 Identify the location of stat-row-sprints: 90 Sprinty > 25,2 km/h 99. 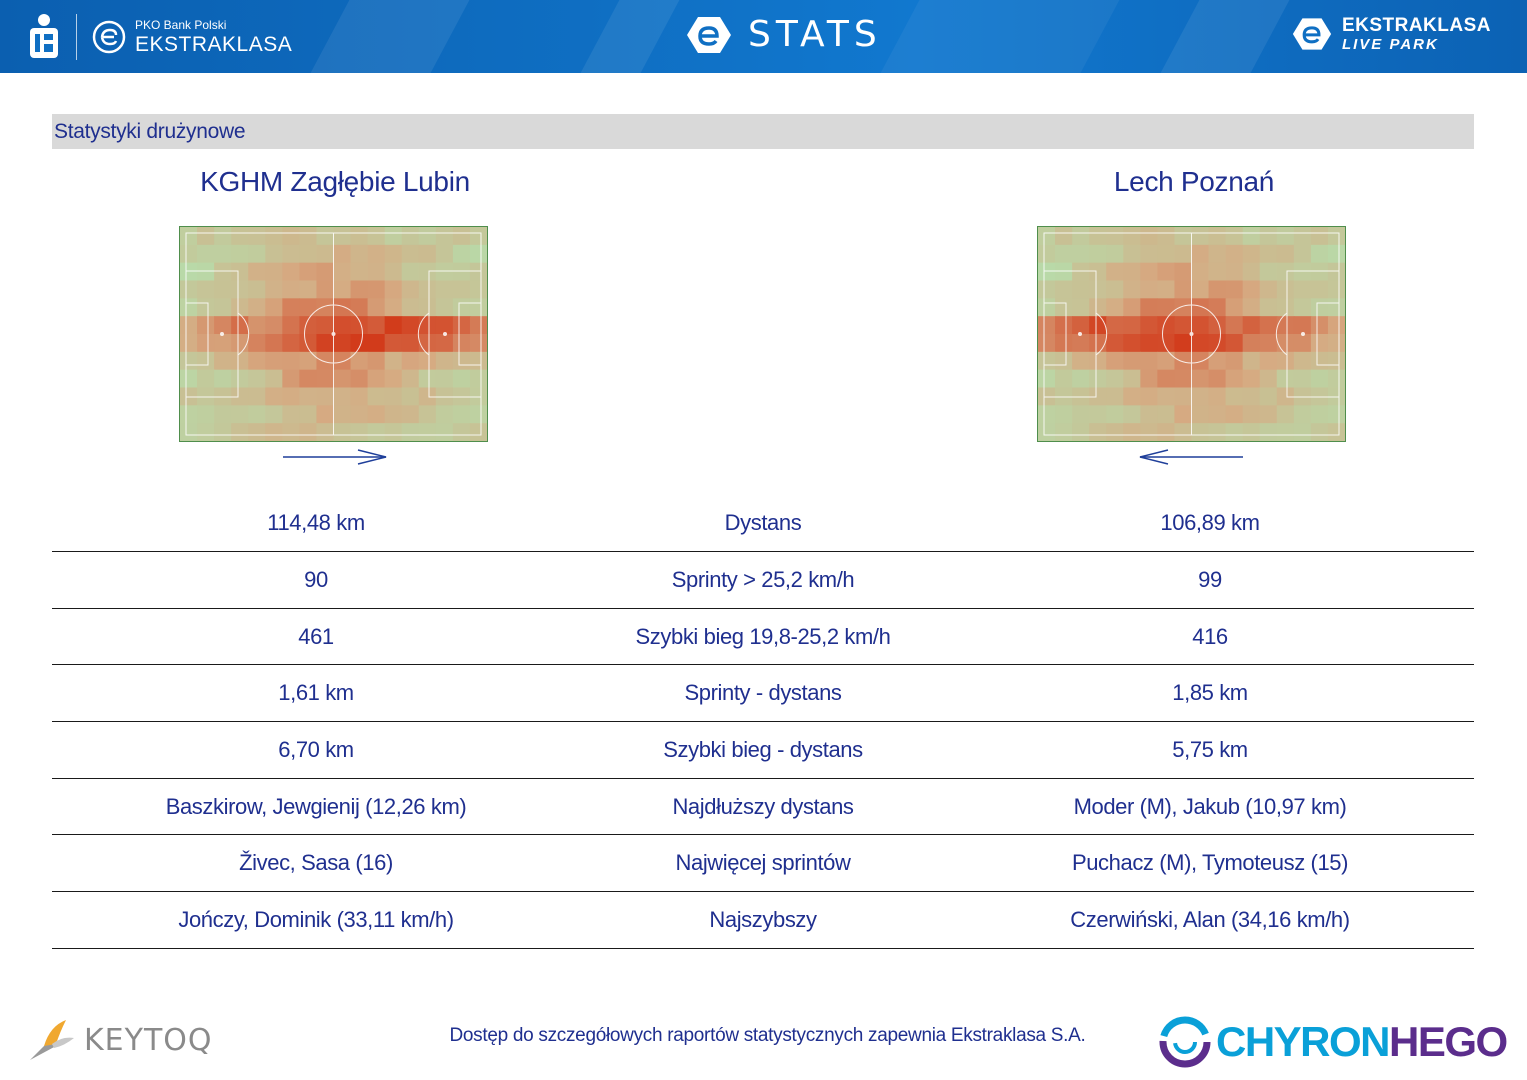
(763, 580).